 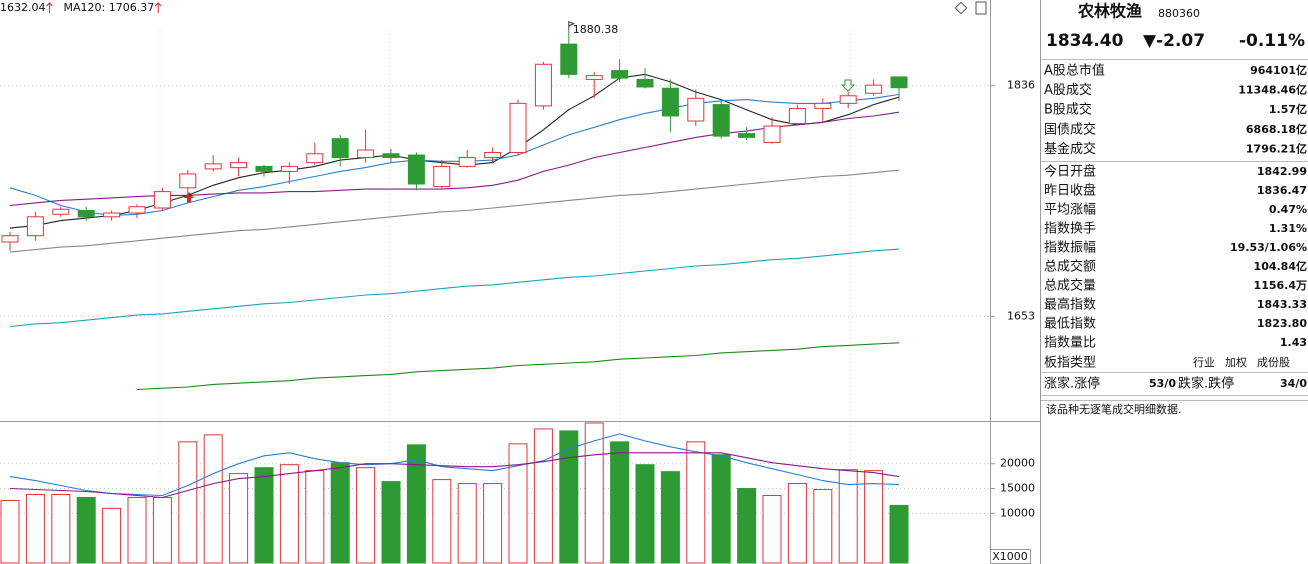 I want to click on row-label: 涨家.涨停, so click(x=1072, y=384).